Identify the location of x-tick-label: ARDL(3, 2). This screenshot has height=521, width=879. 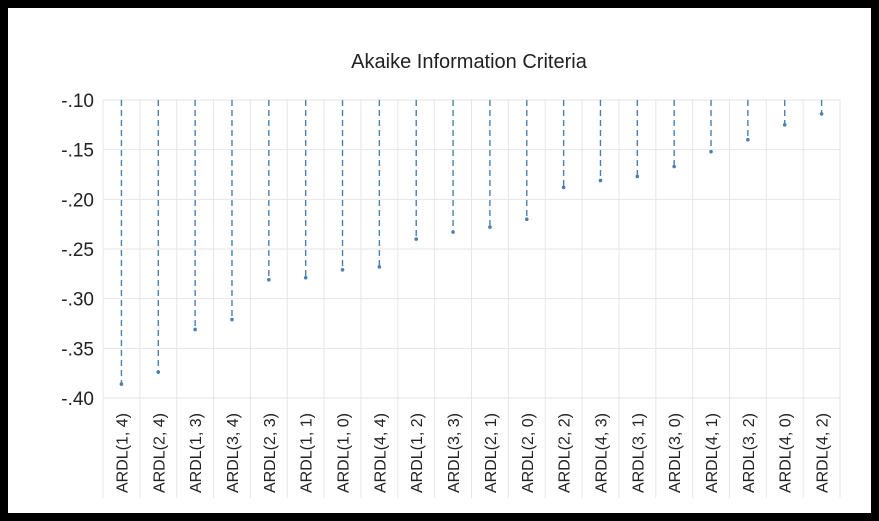
(749, 453).